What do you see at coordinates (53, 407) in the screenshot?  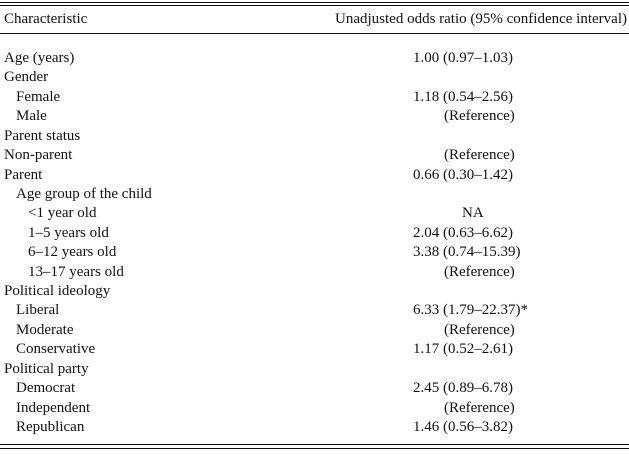 I see `row-label: Independent` at bounding box center [53, 407].